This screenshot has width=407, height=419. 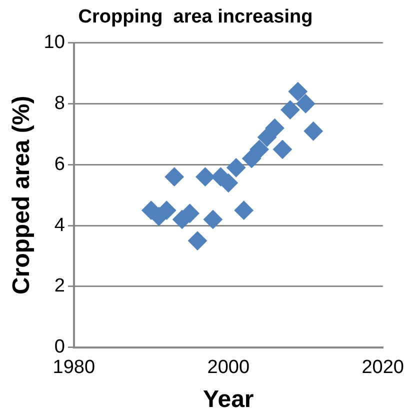 I want to click on y-tick-label: 2, so click(x=59, y=286).